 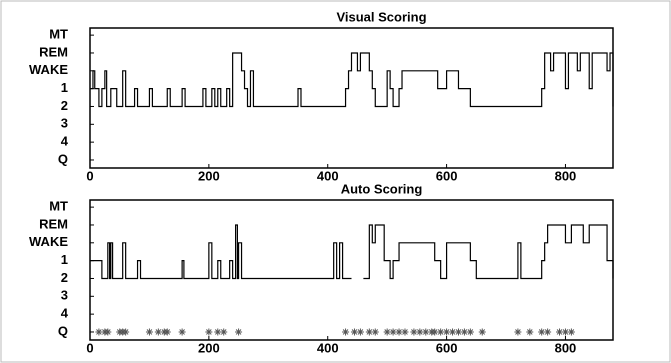 I want to click on chart-title: Auto Scoring, so click(x=382, y=188).